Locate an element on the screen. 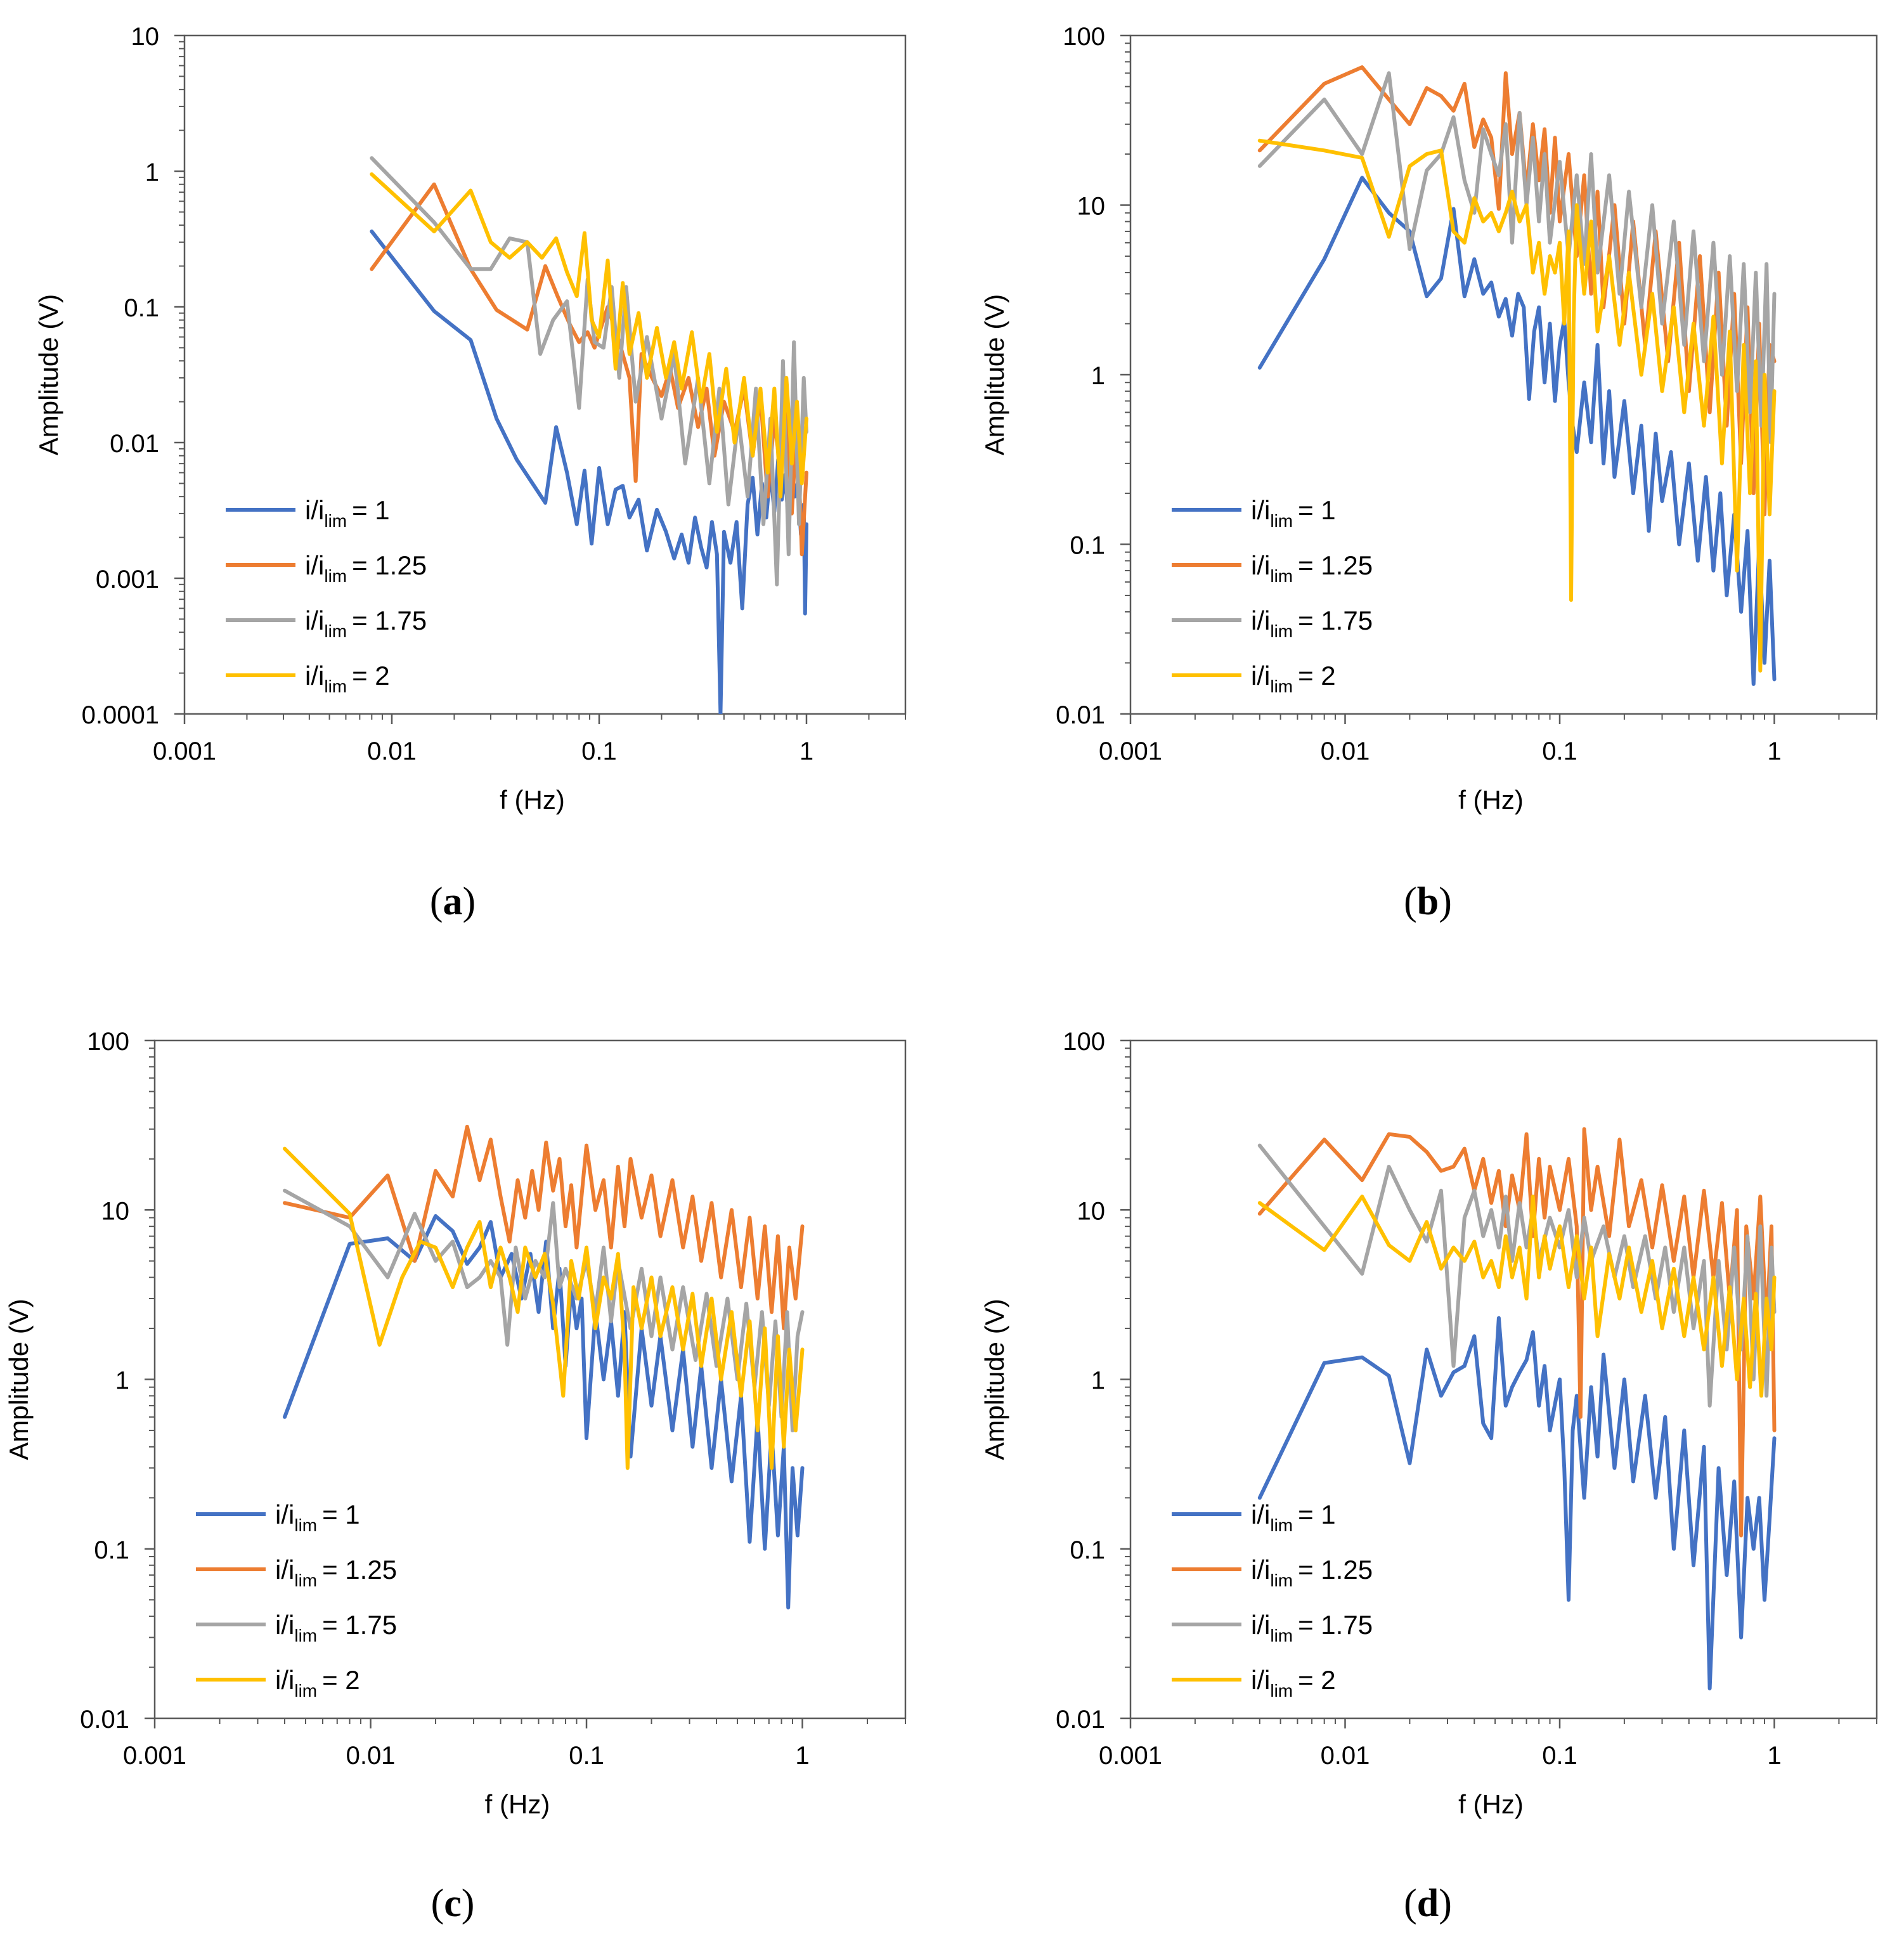 This screenshot has width=1904, height=1951. panel-caption: (c) is located at coordinates (453, 1903).